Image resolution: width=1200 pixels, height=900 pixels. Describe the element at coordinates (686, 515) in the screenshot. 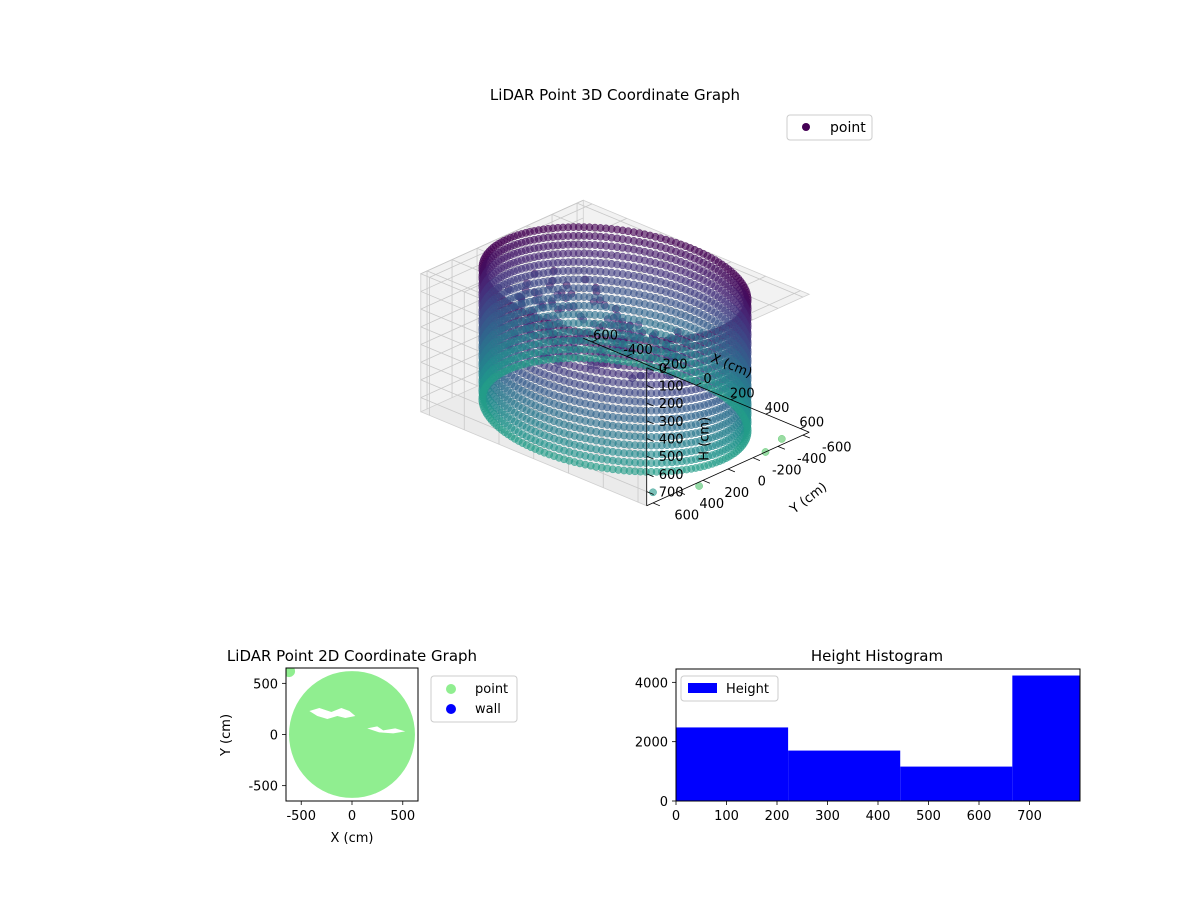

I see `y-tick-label: 600` at that location.